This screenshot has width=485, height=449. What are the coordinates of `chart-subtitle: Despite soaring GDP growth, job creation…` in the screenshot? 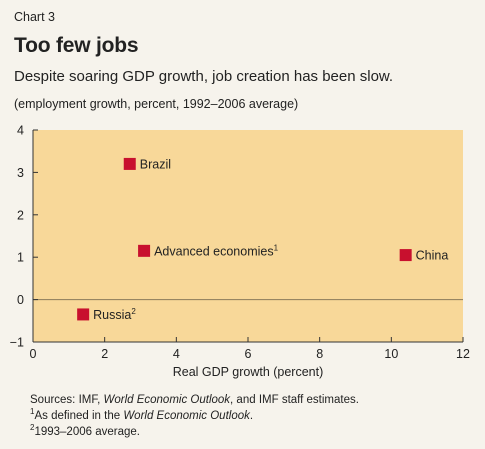 It's located at (204, 76).